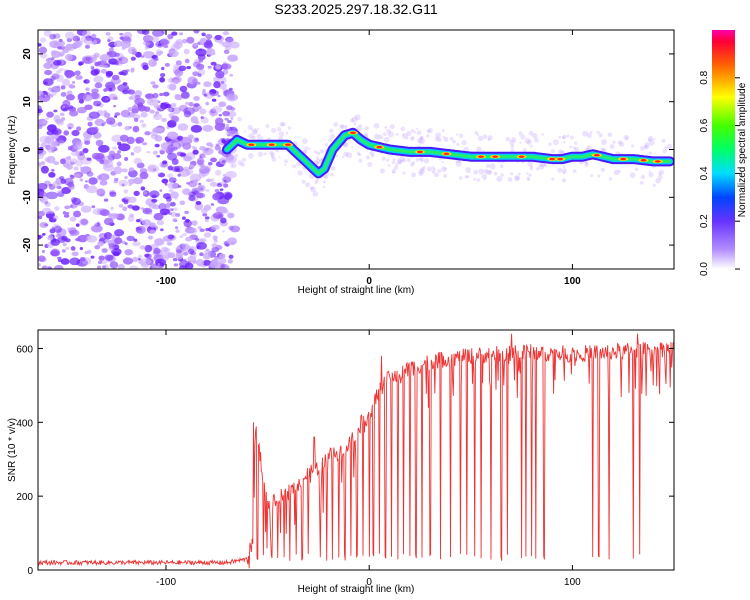  I want to click on spectrogram-ylabel: Frequency (Hz), so click(12, 150).